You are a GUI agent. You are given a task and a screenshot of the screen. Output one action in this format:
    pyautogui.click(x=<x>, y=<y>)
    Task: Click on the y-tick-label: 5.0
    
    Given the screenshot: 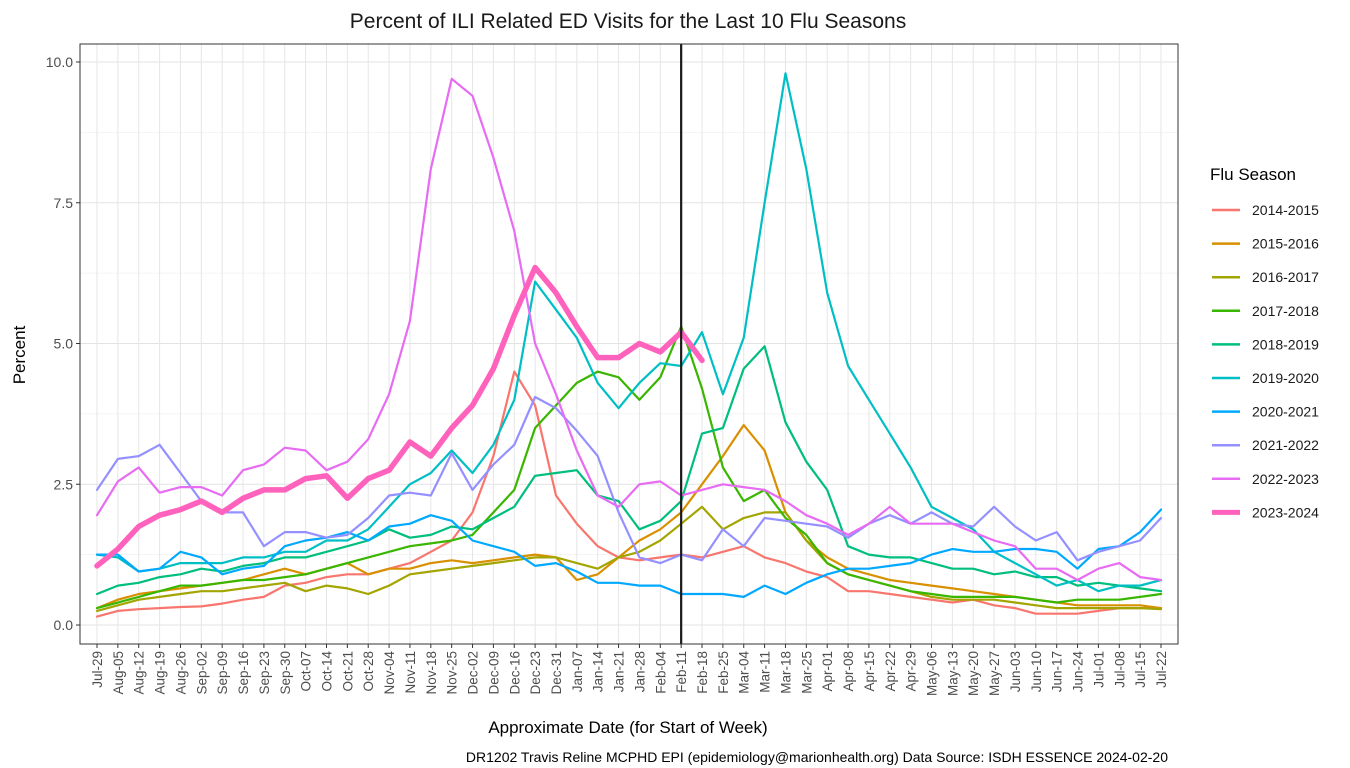 What is the action you would take?
    pyautogui.click(x=64, y=344)
    